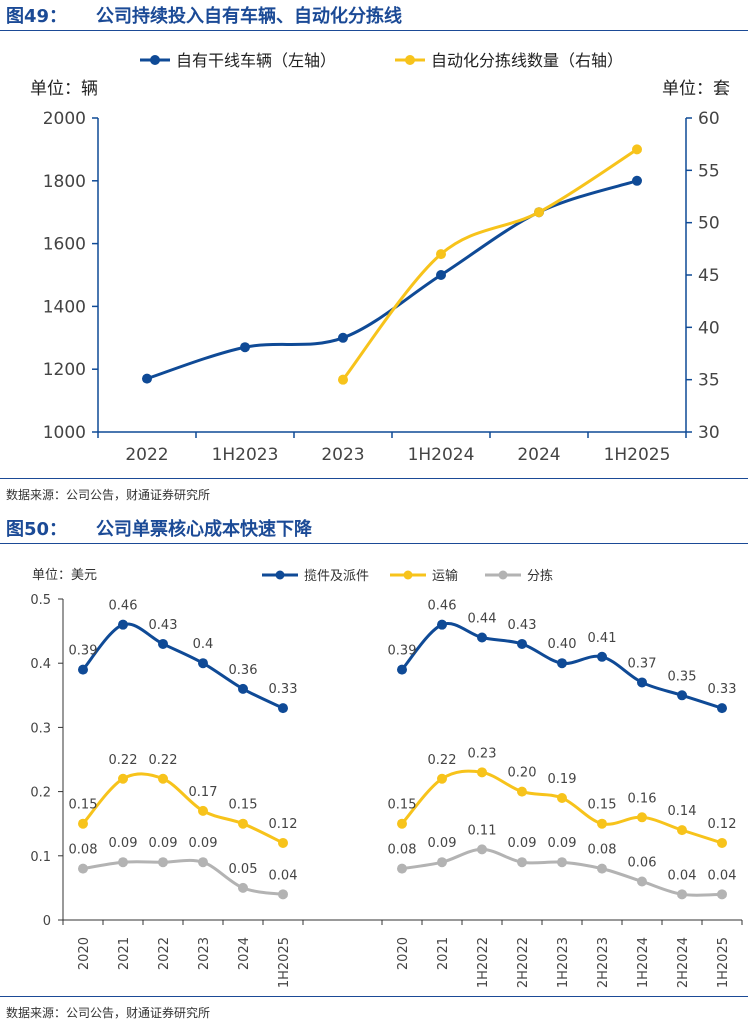 The height and width of the screenshot is (1025, 748). I want to click on annual-data-label-0: 0.46, so click(123, 606).